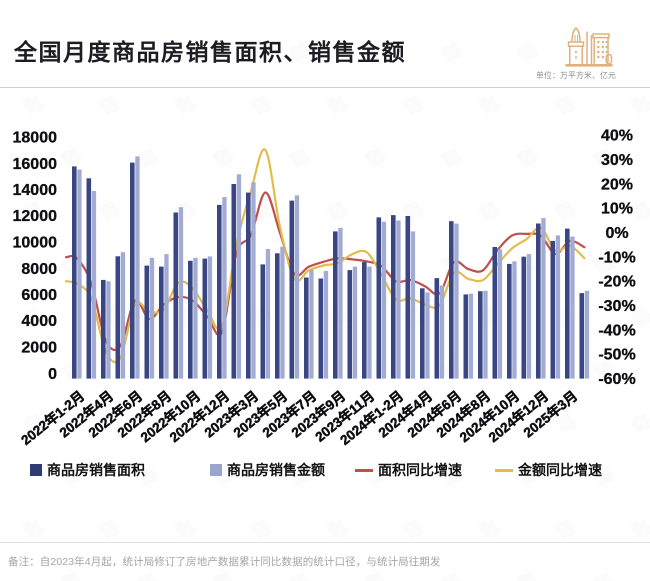  Describe the element at coordinates (35, 138) in the screenshot. I see `svg-text: 18000` at that location.